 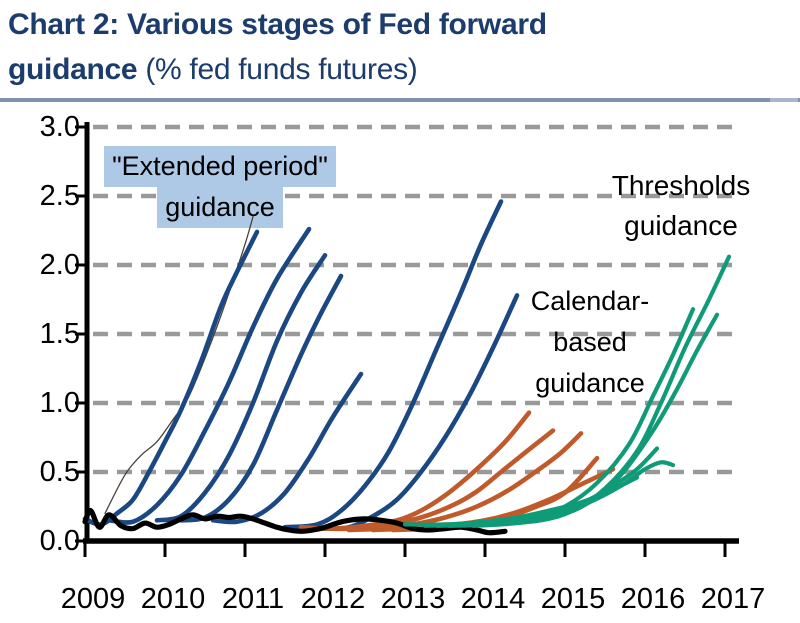 What do you see at coordinates (93, 599) in the screenshot?
I see `x-tick-label-2009: 2009` at bounding box center [93, 599].